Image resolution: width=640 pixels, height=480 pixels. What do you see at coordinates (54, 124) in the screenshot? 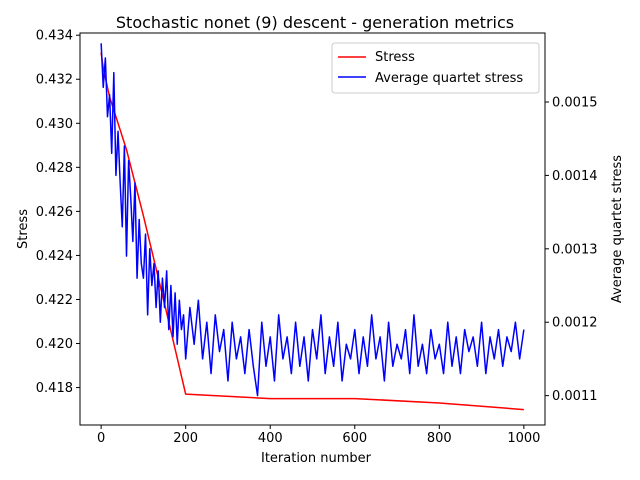
I see `y-left-tick-label: 0.430` at bounding box center [54, 124].